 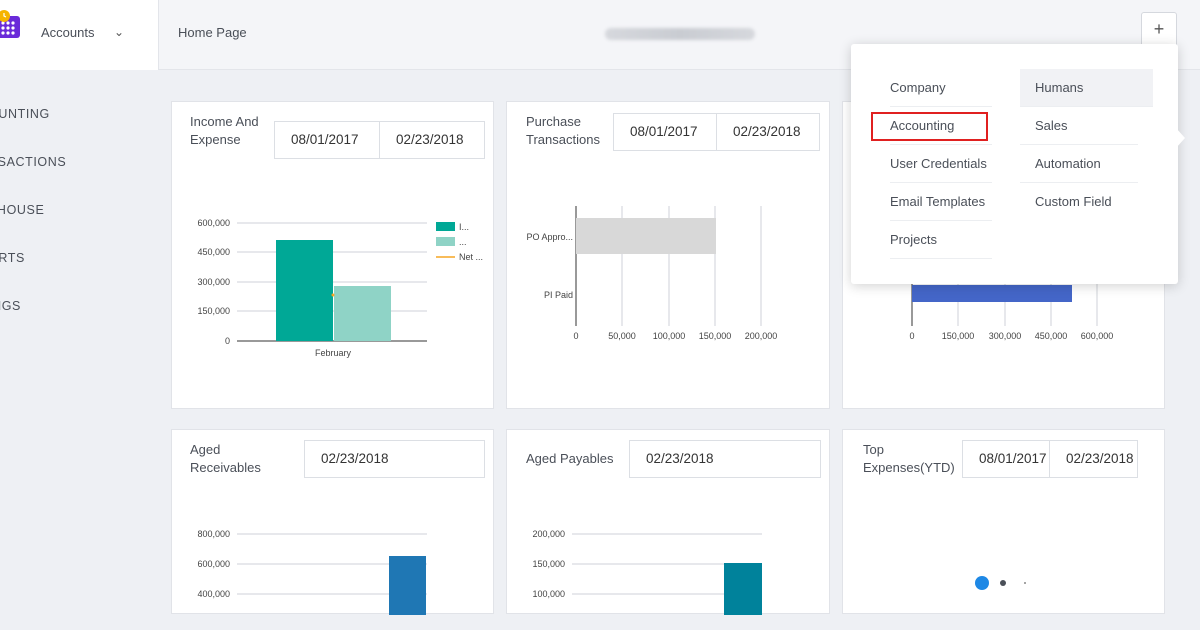 What do you see at coordinates (929, 126) in the screenshot?
I see `highlight-box` at bounding box center [929, 126].